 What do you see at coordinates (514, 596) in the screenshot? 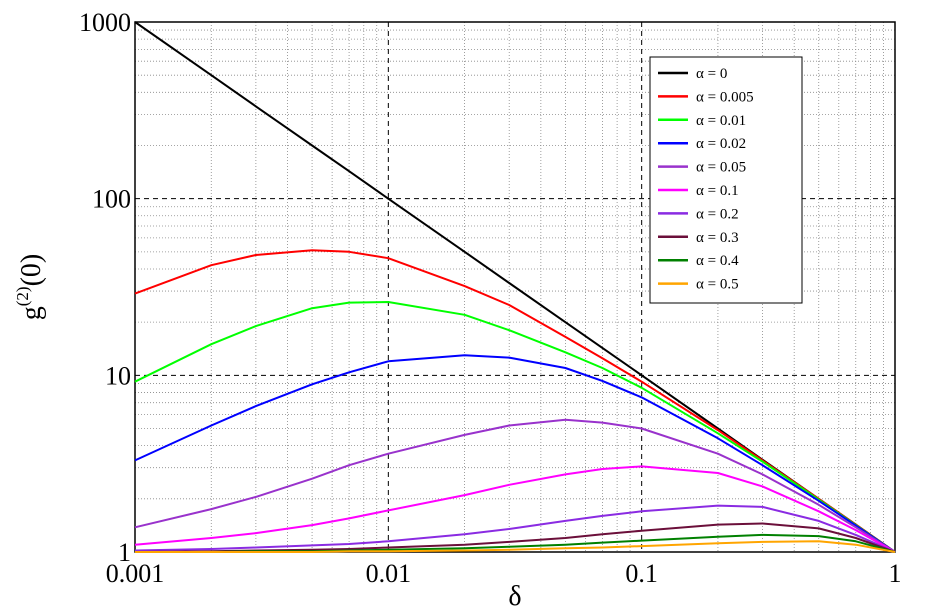
I see `x-axis-label: δ` at bounding box center [514, 596].